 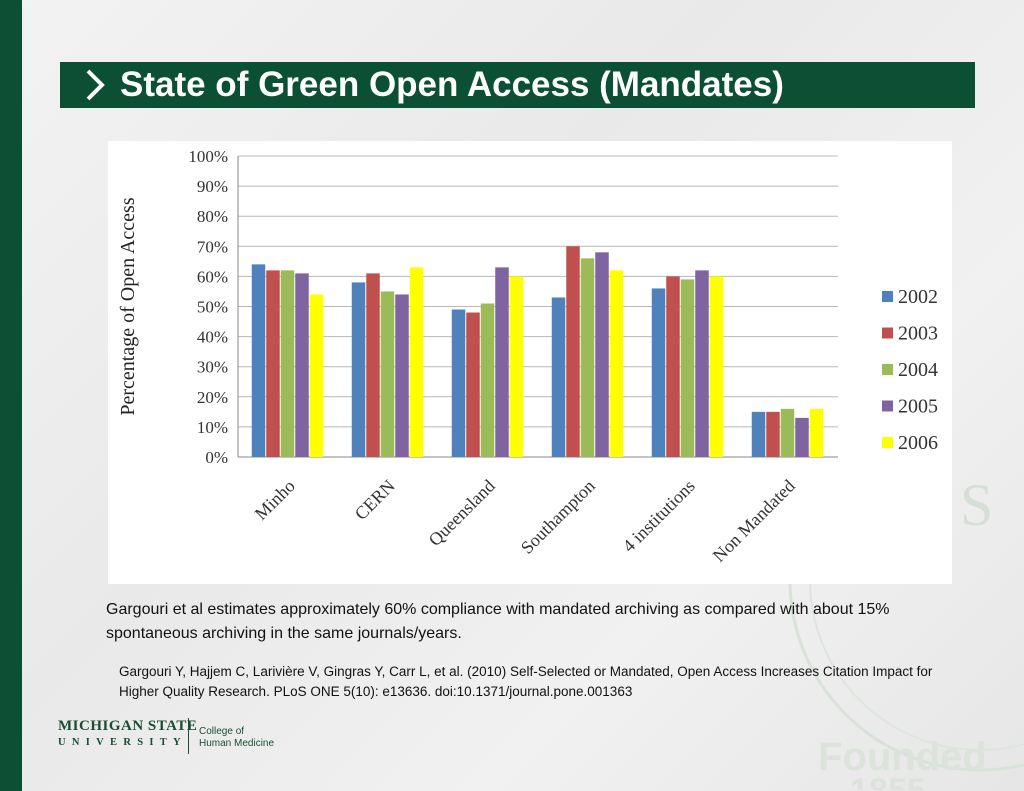 What do you see at coordinates (558, 517) in the screenshot?
I see `x-tick-label: Southampton` at bounding box center [558, 517].